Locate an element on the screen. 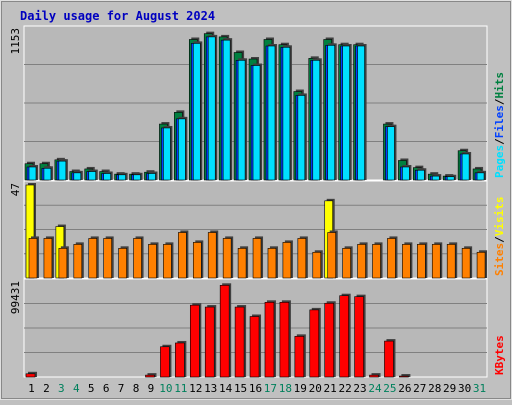  x-tick-label-day-23: 23 is located at coordinates (359, 388).